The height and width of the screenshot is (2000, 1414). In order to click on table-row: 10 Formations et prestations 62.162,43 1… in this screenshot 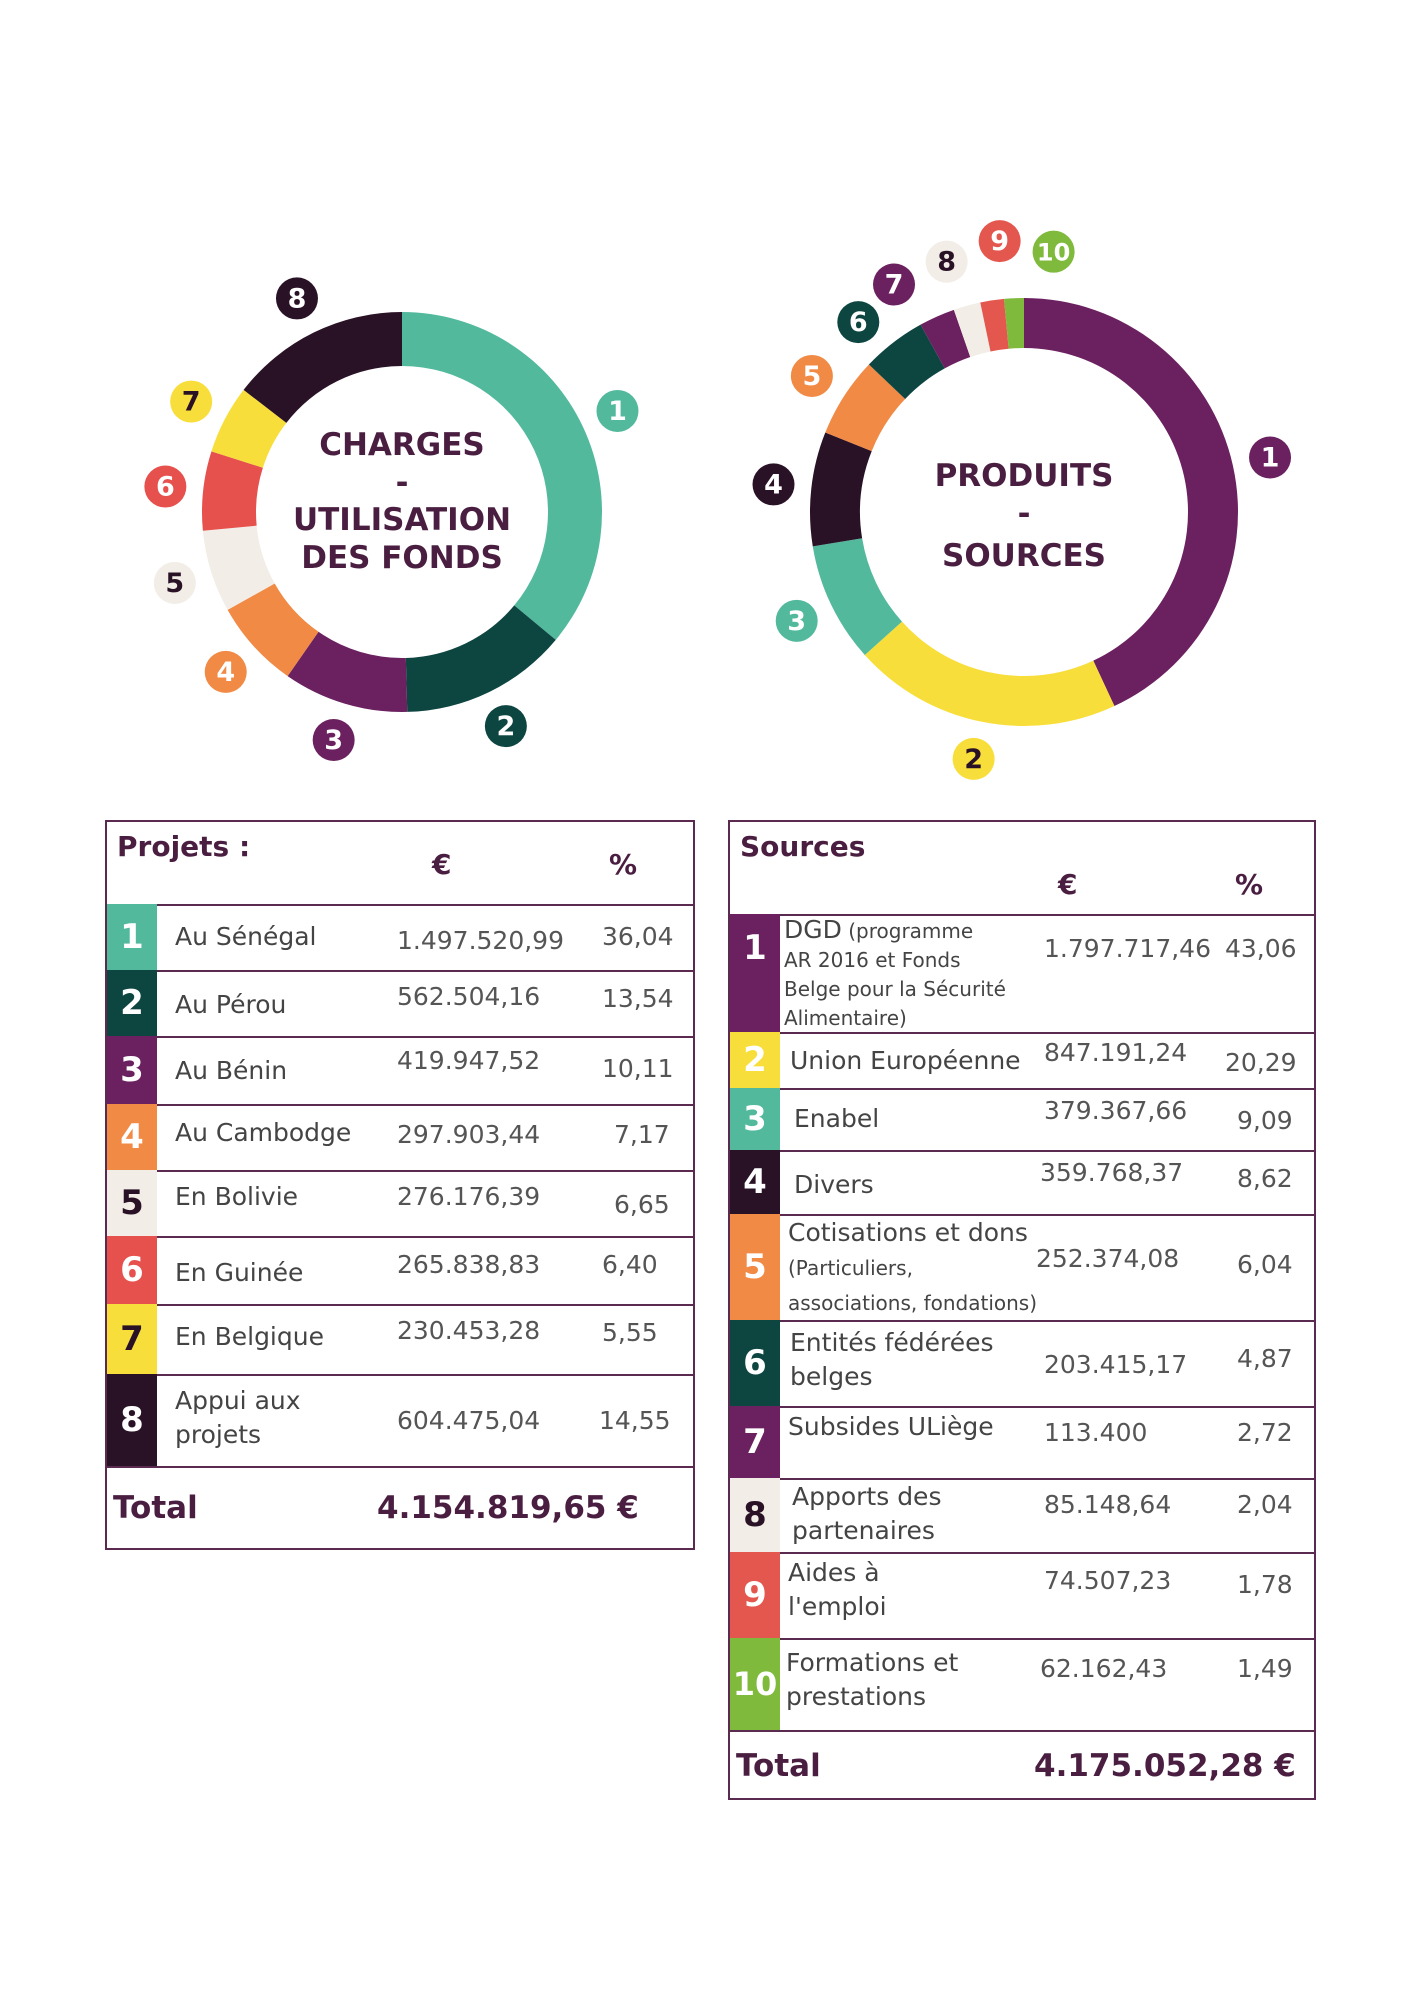, I will do `click(1022, 1685)`.